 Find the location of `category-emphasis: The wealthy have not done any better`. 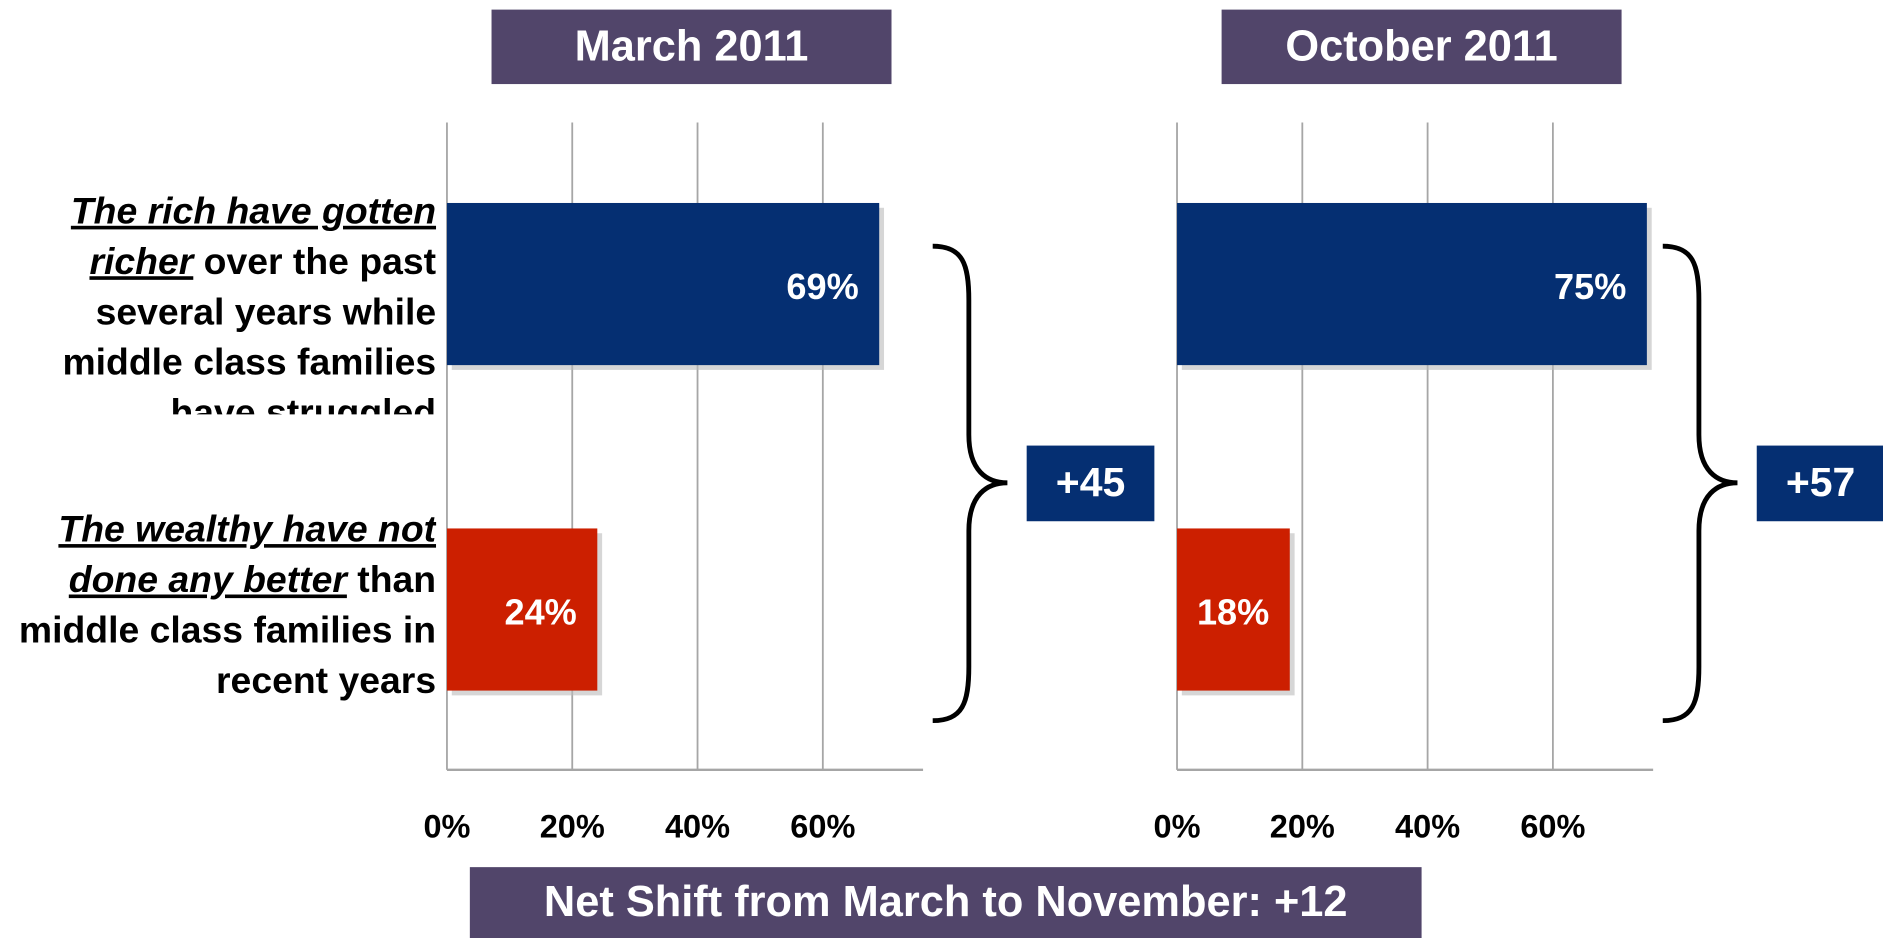

category-emphasis: The wealthy have not done any better is located at coordinates (247, 554).